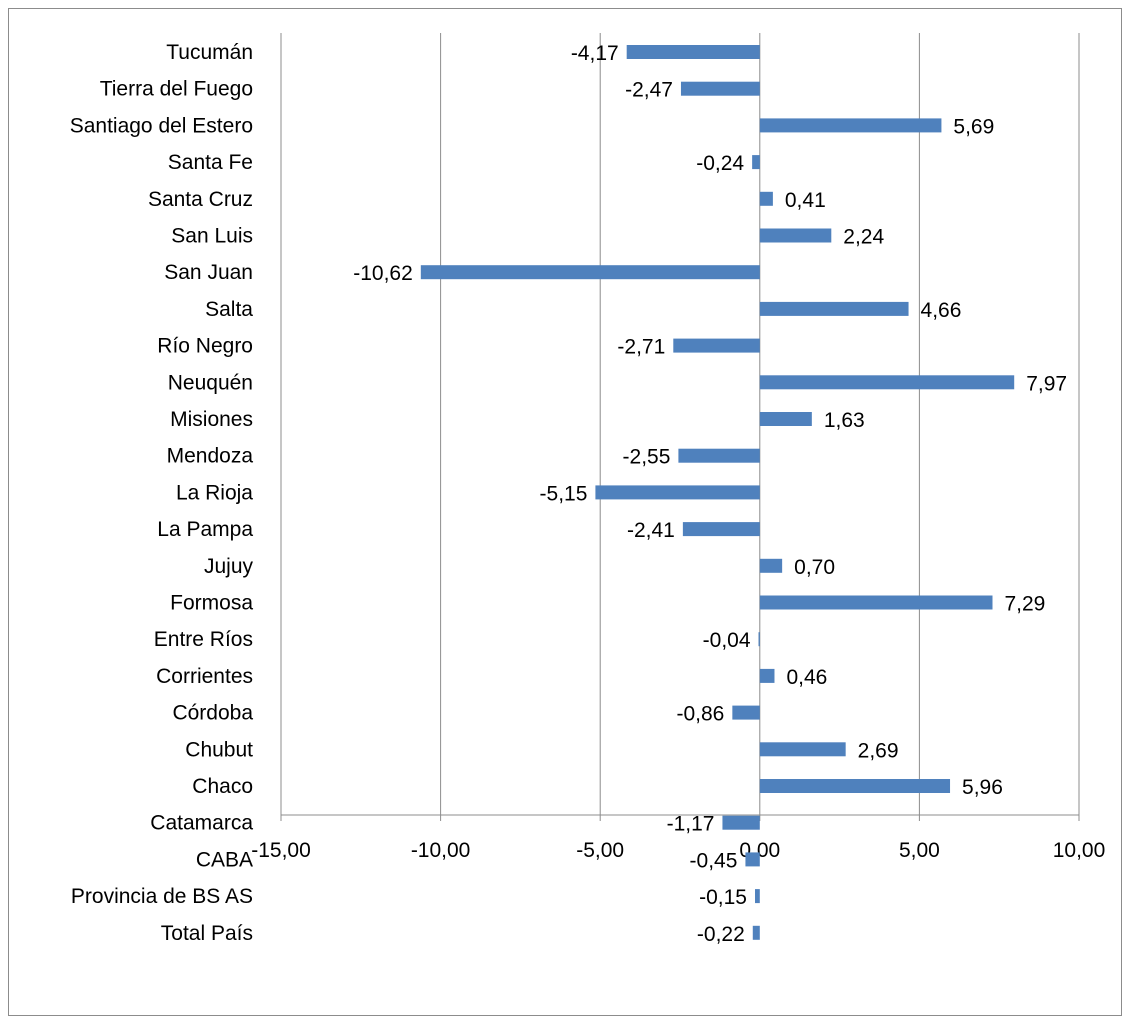 The image size is (1131, 1024). I want to click on data-label: 0,46, so click(806, 677).